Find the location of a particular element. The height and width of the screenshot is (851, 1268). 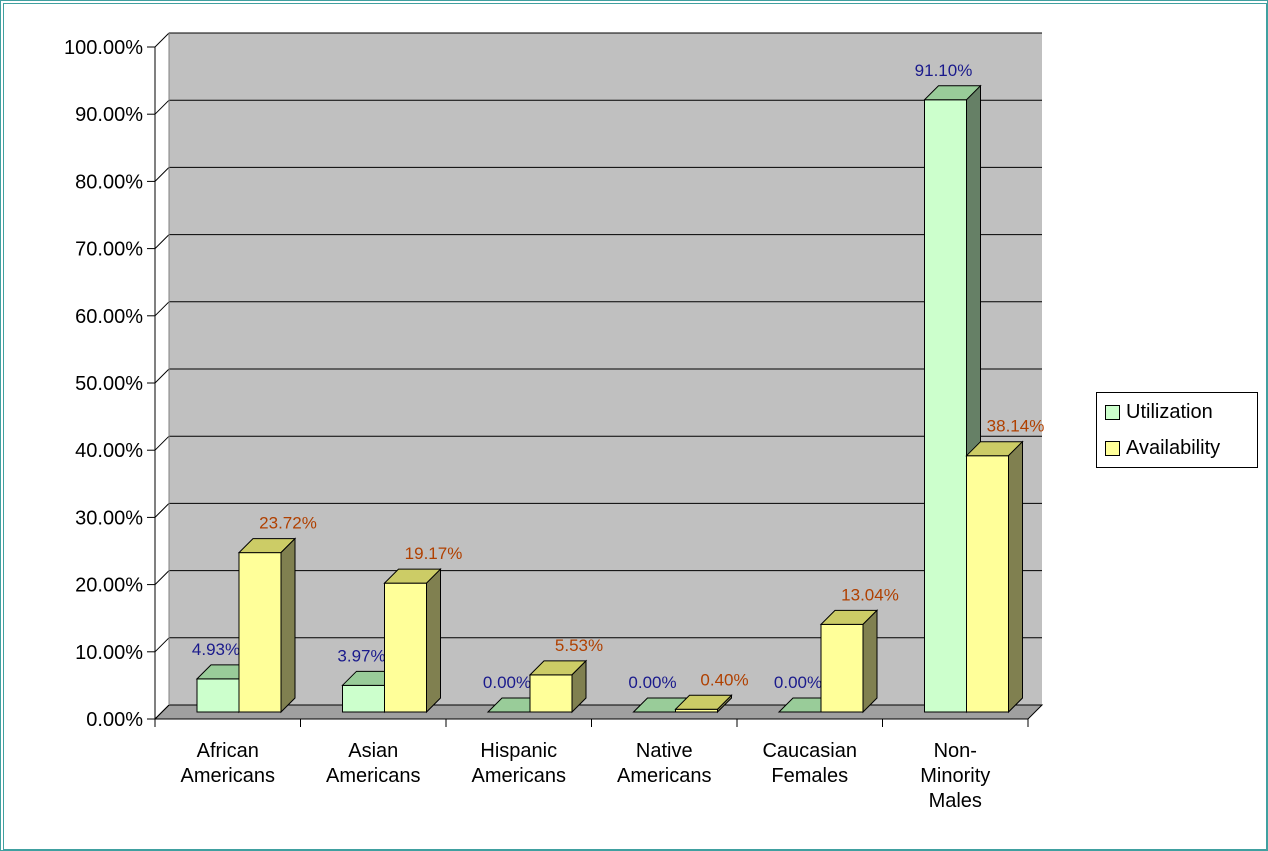

data-label-utilization: 4.93% is located at coordinates (216, 649).